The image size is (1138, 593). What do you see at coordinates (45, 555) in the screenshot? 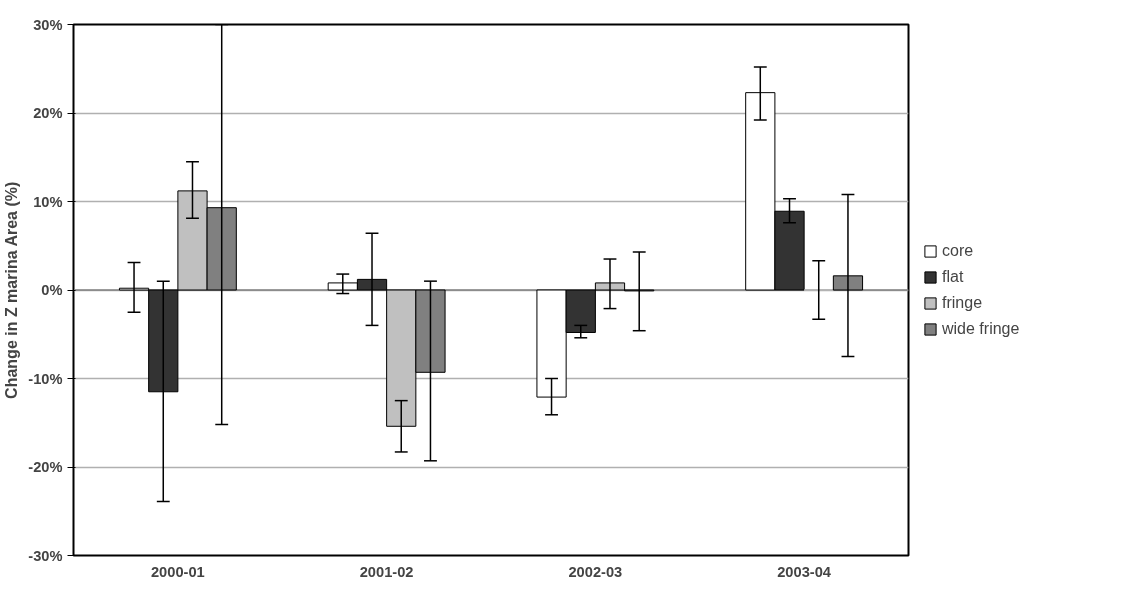
I see `y-tick-label: -30%` at bounding box center [45, 555].